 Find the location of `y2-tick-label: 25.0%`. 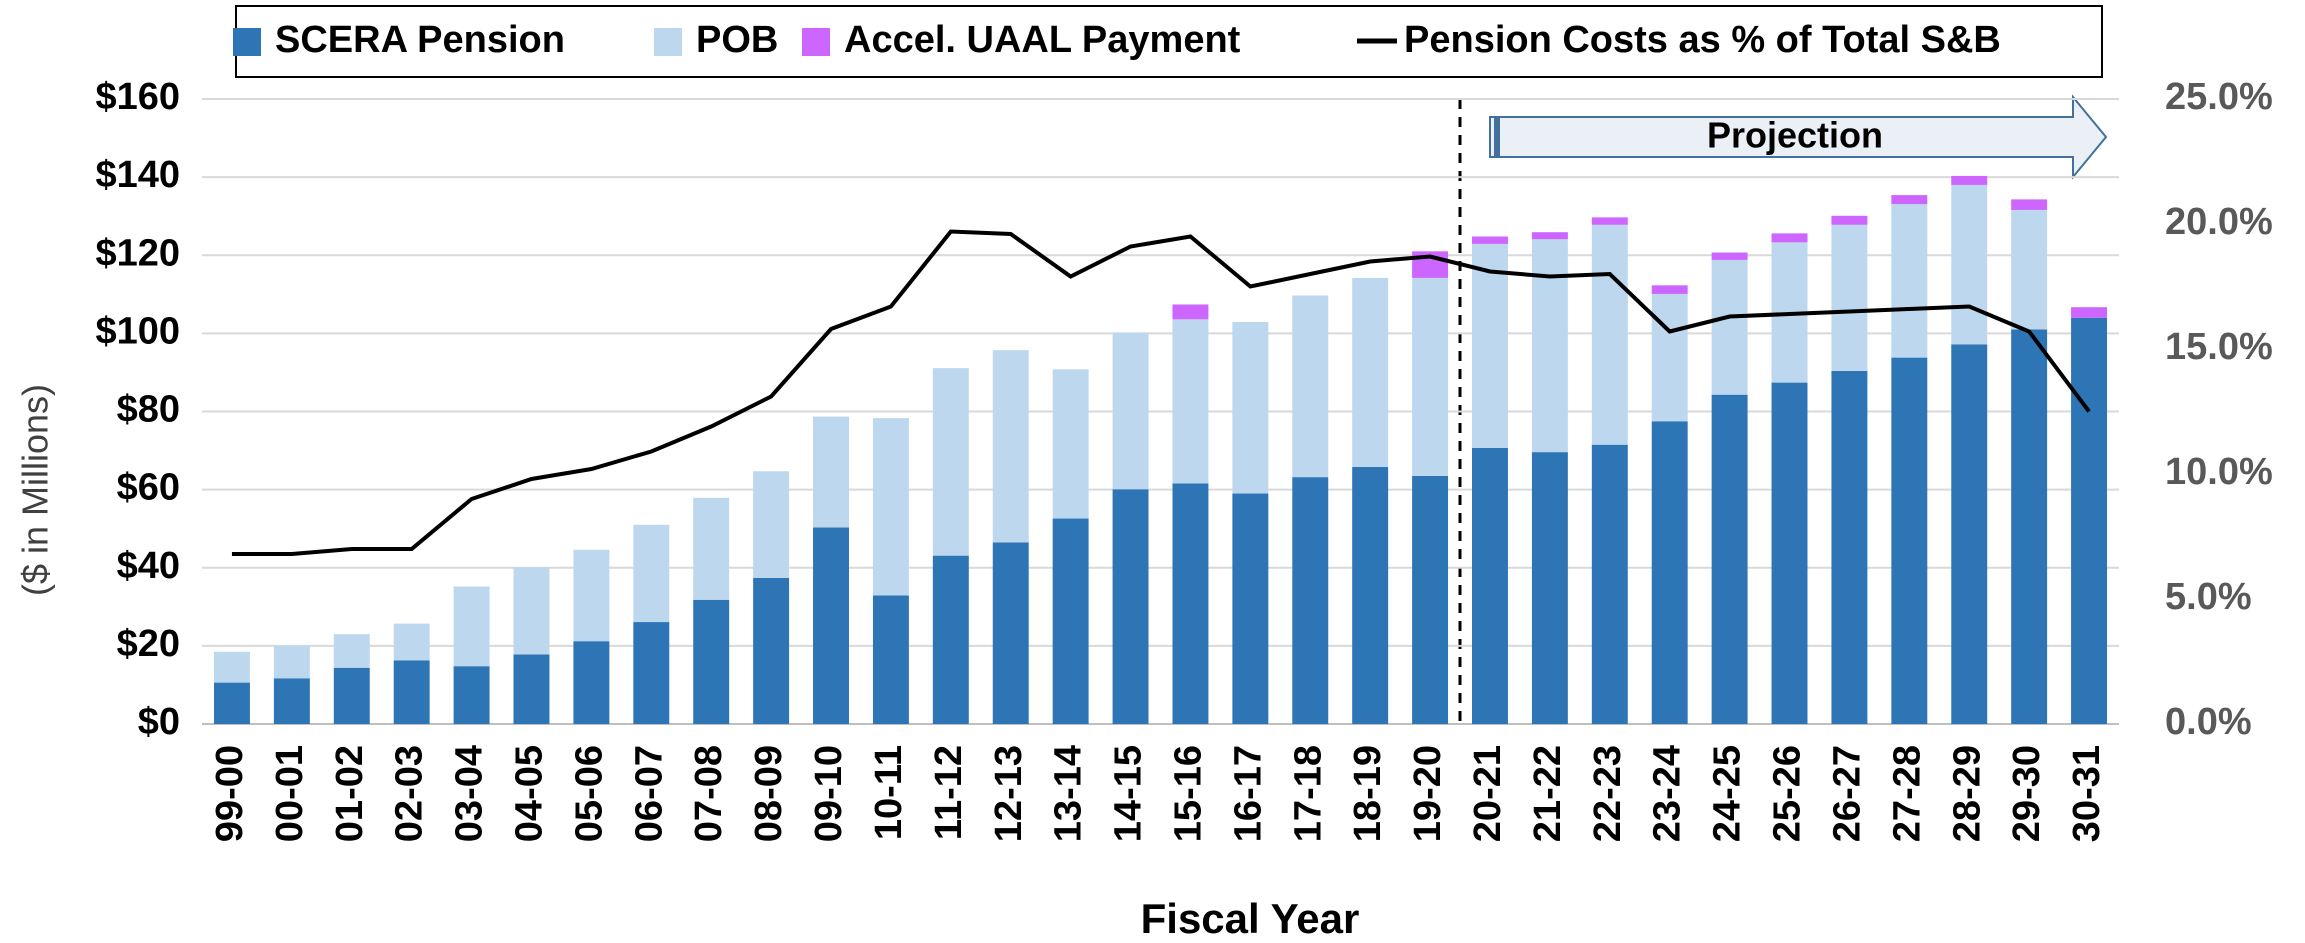

y2-tick-label: 25.0% is located at coordinates (2219, 97).